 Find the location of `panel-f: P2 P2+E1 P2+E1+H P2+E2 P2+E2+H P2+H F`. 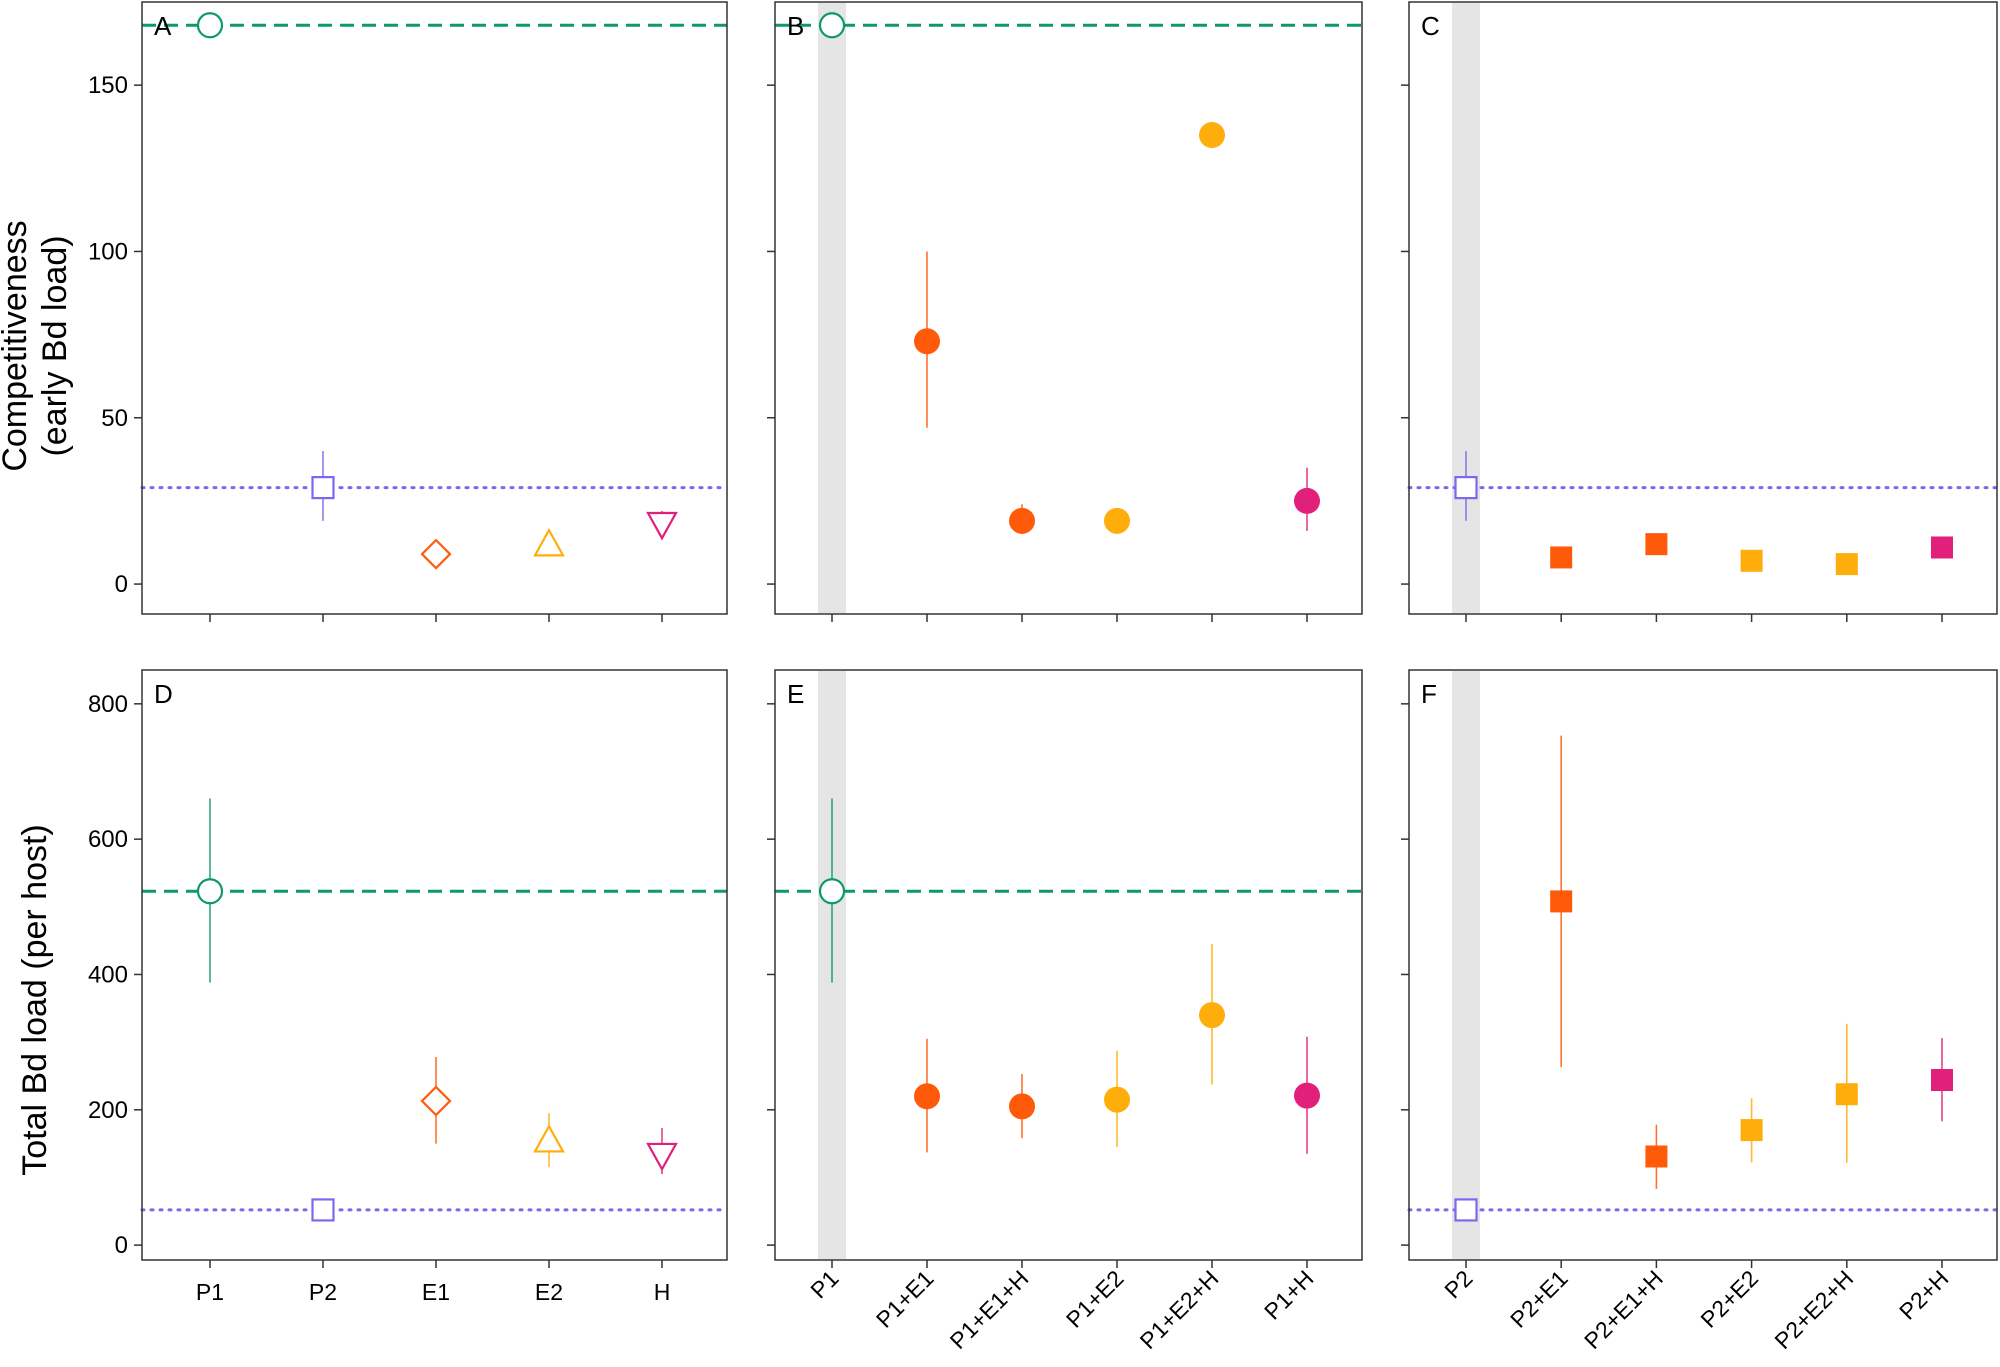

panel-f: P2 P2+E1 P2+E1+H P2+E2 P2+E2+H P2+H F is located at coordinates (1700, 1011).